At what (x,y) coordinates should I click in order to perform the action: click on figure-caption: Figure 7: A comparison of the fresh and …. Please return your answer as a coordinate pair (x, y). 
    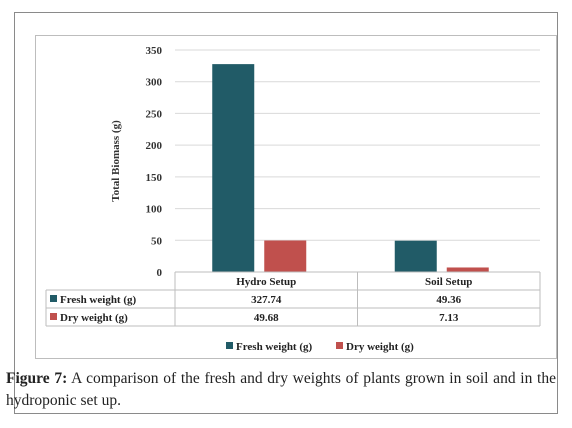
    Looking at the image, I should click on (281, 390).